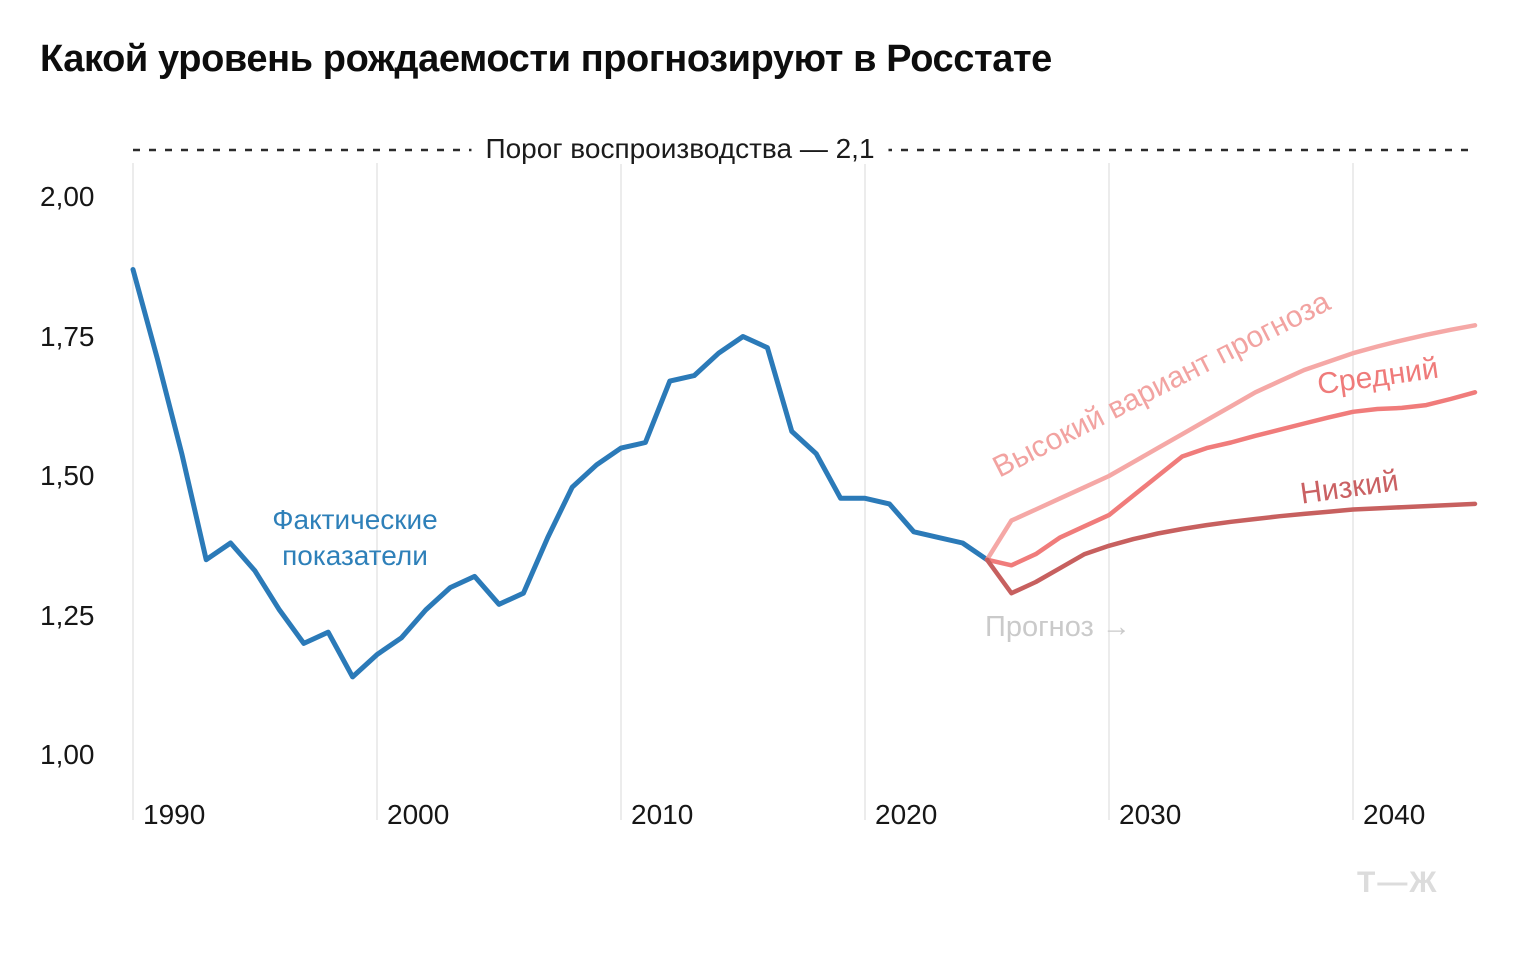  I want to click on y-tick-label: 1,00, so click(67, 754).